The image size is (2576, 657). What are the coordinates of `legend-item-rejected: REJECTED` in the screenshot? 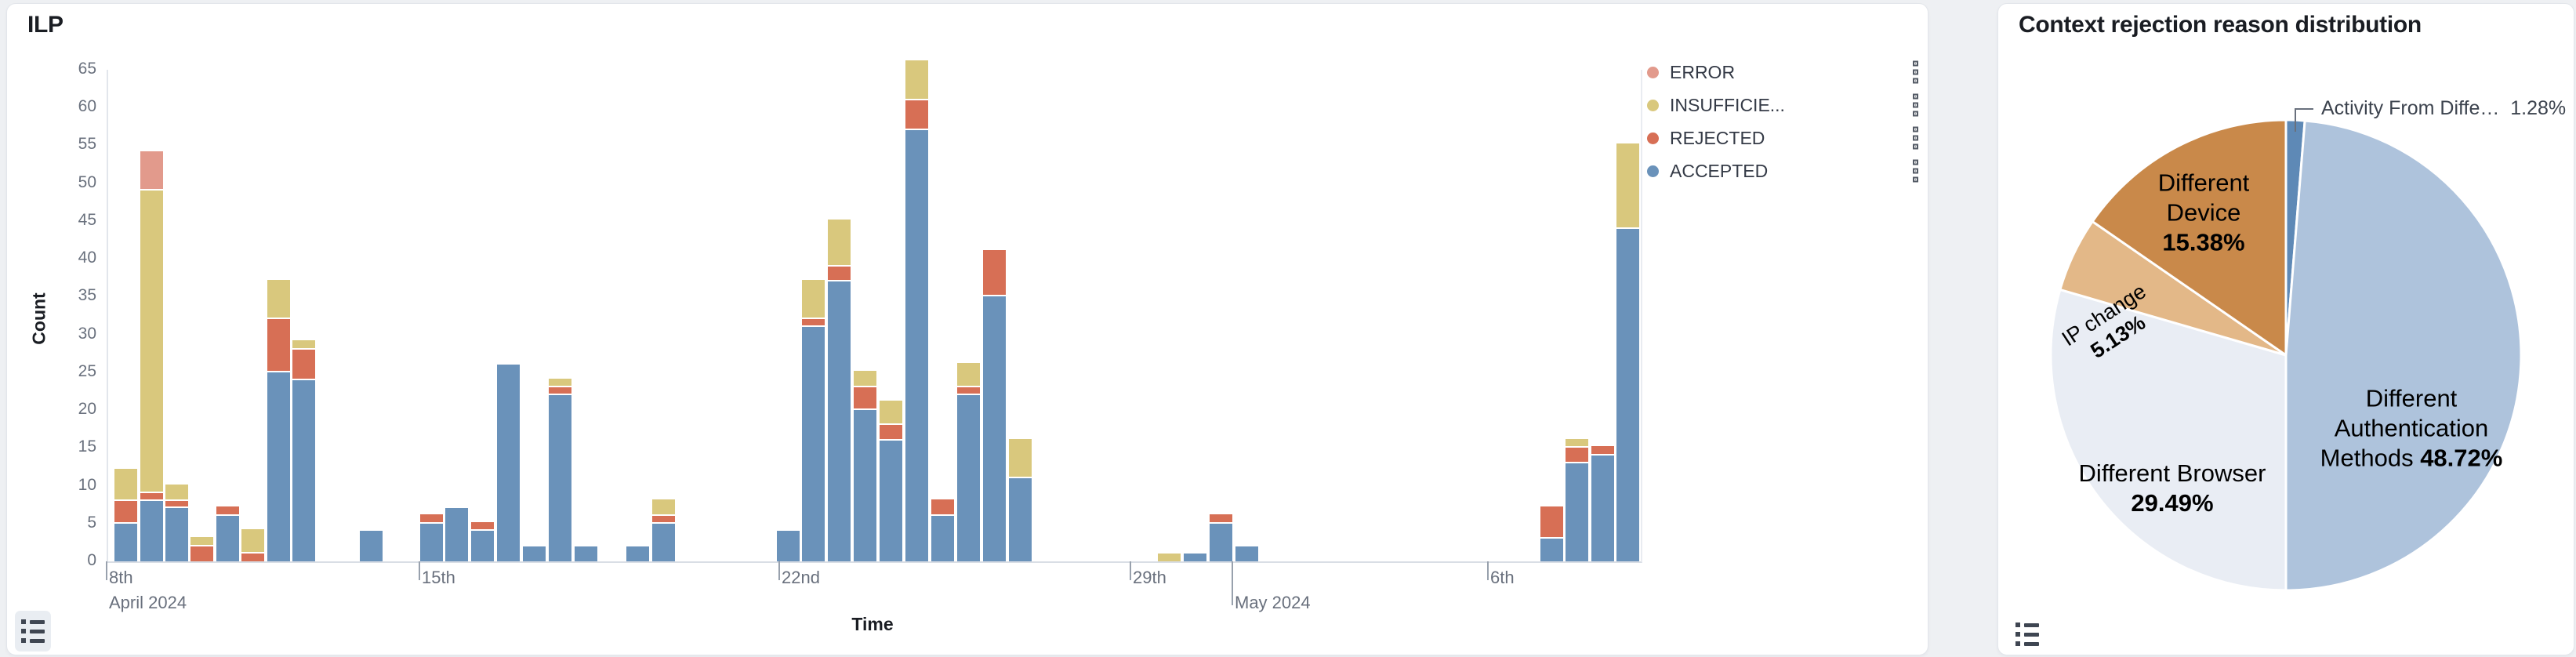 It's located at (1784, 138).